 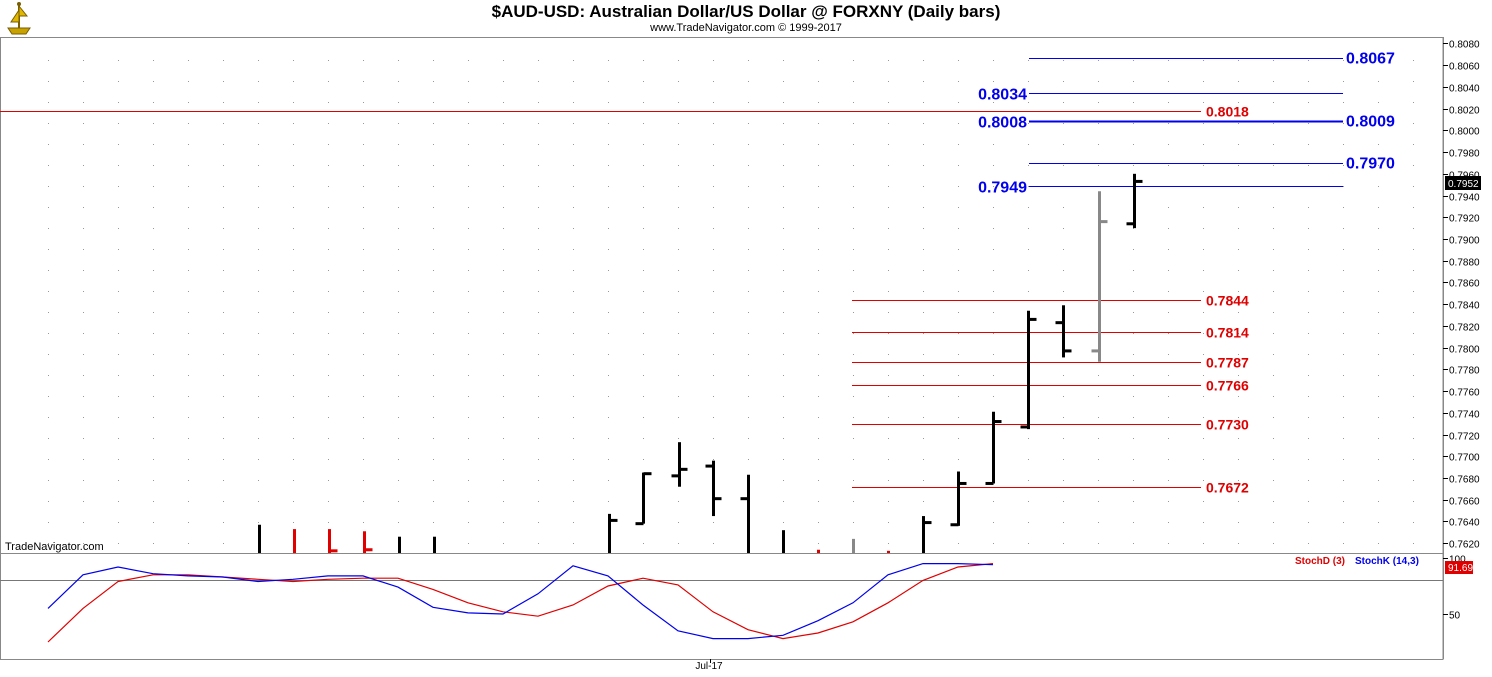 What do you see at coordinates (1464, 458) in the screenshot?
I see `y-tick-label: 0.7700` at bounding box center [1464, 458].